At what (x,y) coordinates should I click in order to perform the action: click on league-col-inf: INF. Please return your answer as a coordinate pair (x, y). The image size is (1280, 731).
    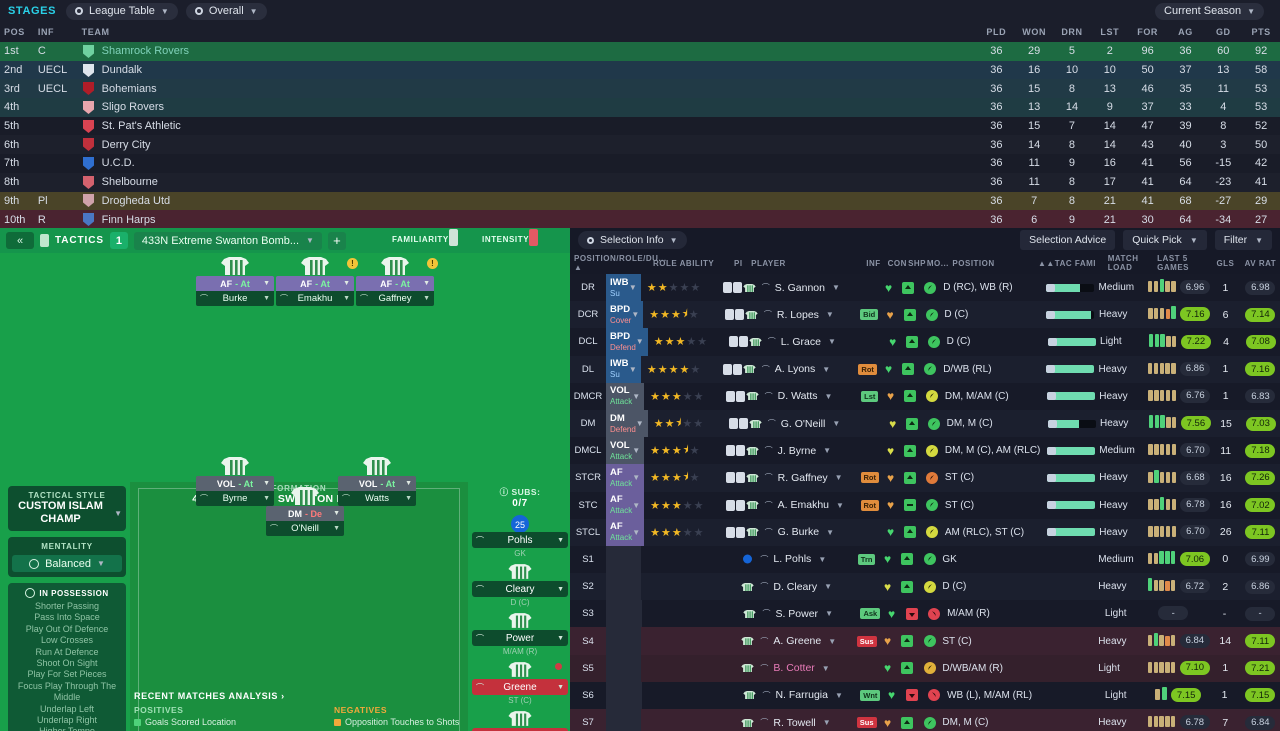
    Looking at the image, I should click on (46, 32).